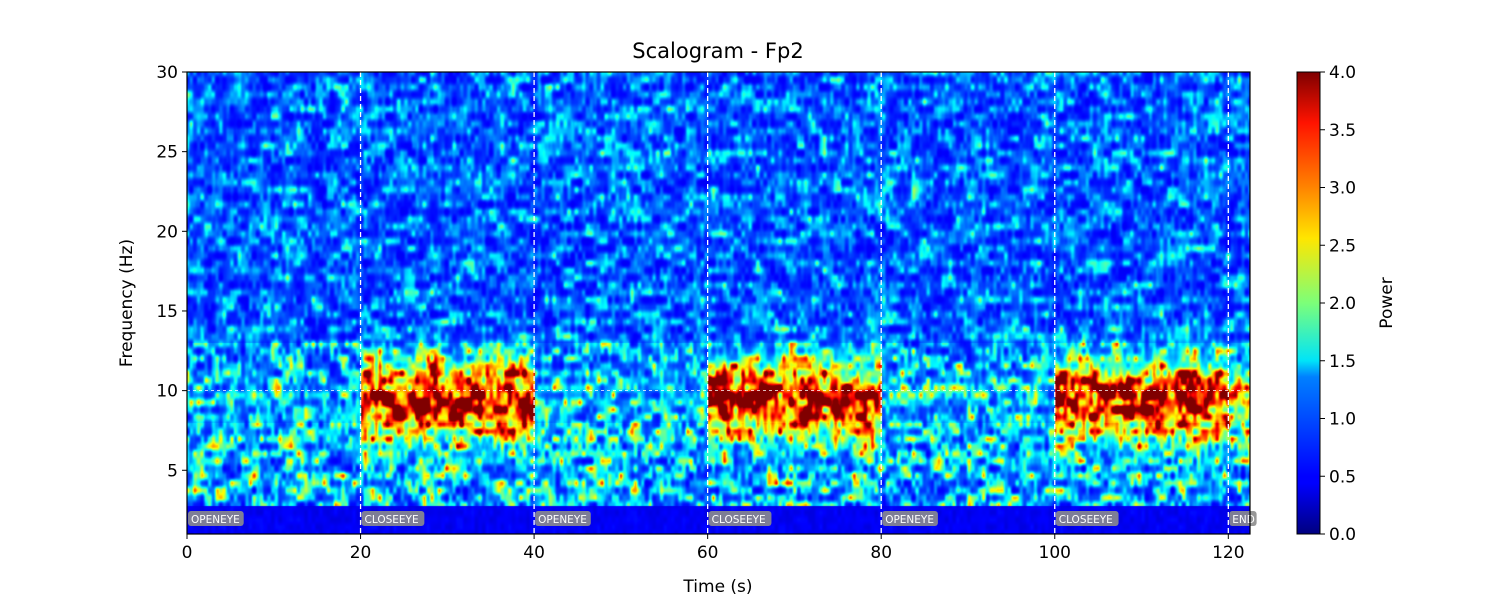 The width and height of the screenshot is (1500, 600). What do you see at coordinates (717, 587) in the screenshot?
I see `x-axis-label: Time (s)` at bounding box center [717, 587].